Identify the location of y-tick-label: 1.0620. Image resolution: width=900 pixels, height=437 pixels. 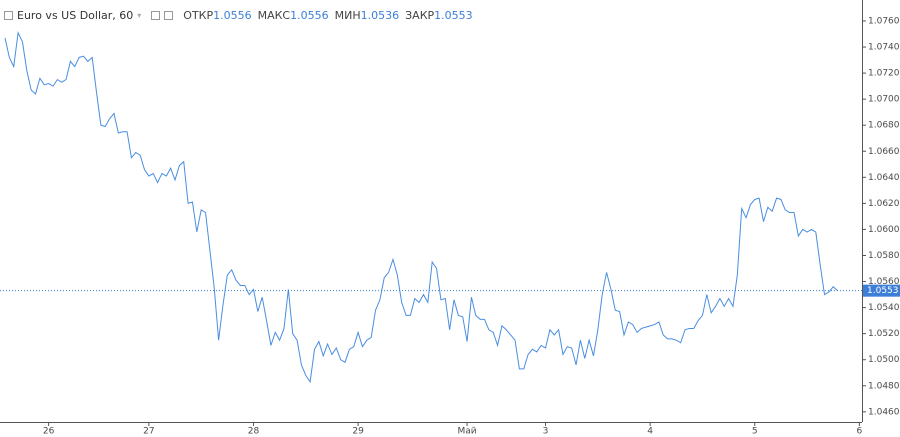
(884, 204).